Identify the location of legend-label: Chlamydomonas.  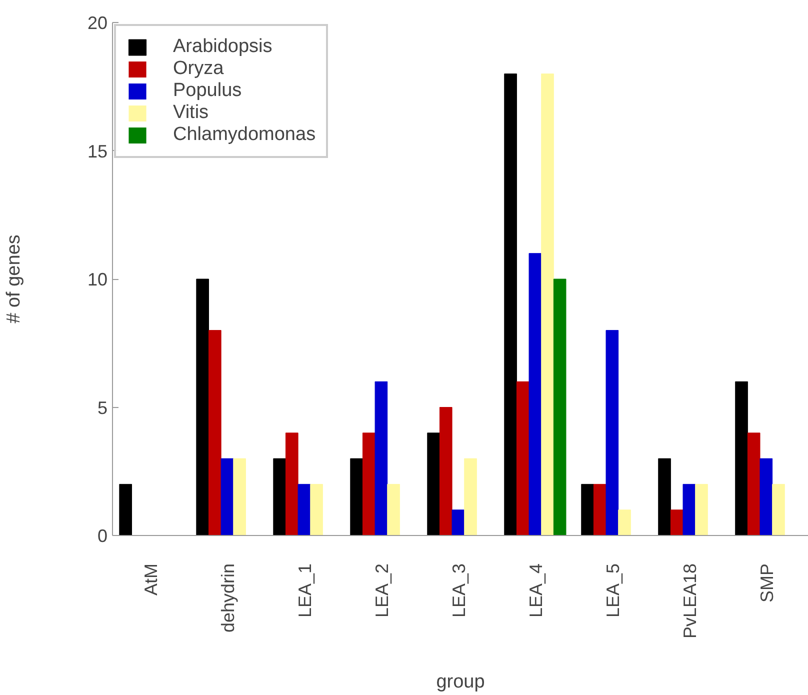
(244, 135).